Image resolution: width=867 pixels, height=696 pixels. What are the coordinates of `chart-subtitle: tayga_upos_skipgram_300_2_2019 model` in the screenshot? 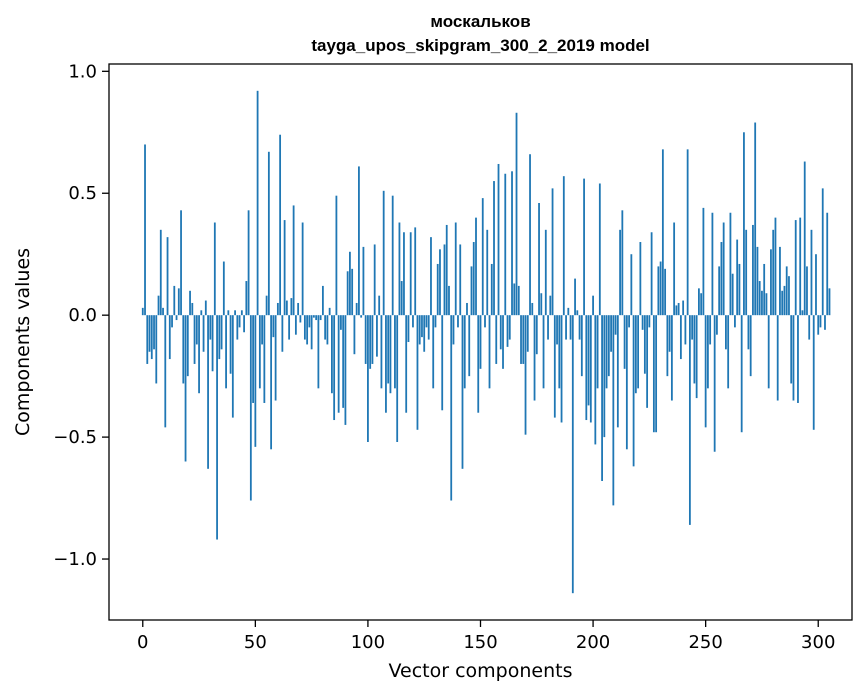 It's located at (480, 45).